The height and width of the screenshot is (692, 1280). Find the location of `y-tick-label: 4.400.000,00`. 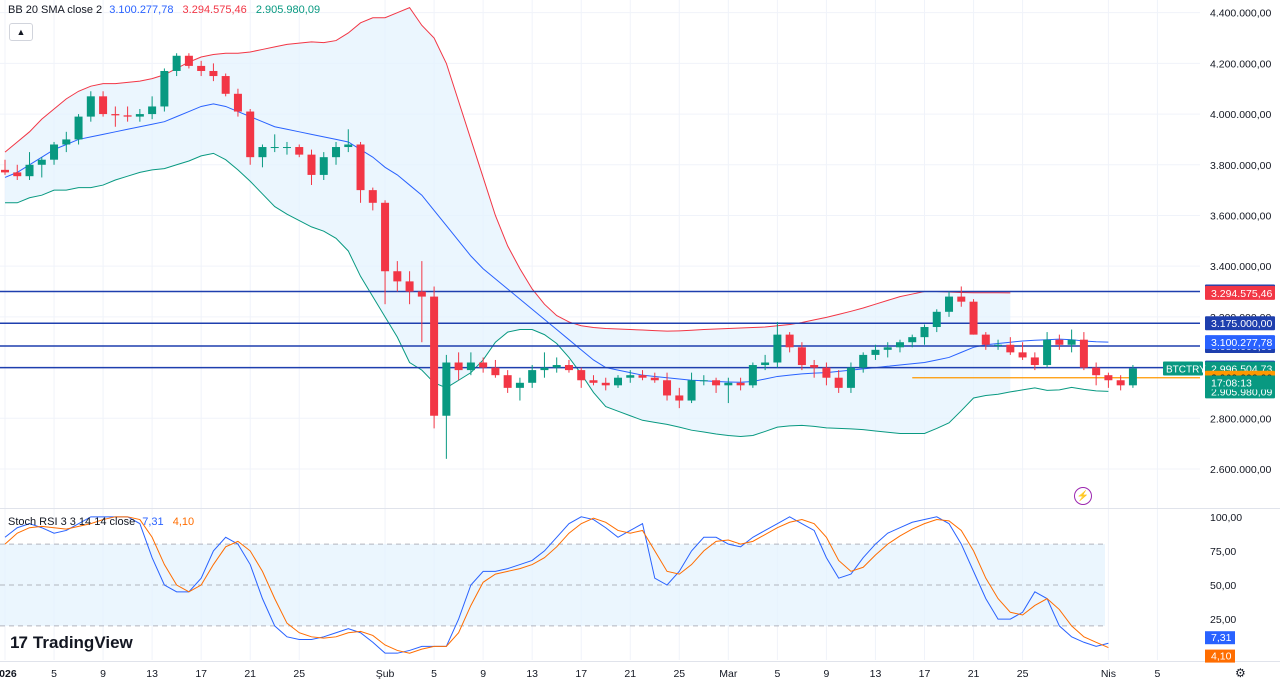

y-tick-label: 4.400.000,00 is located at coordinates (1240, 14).